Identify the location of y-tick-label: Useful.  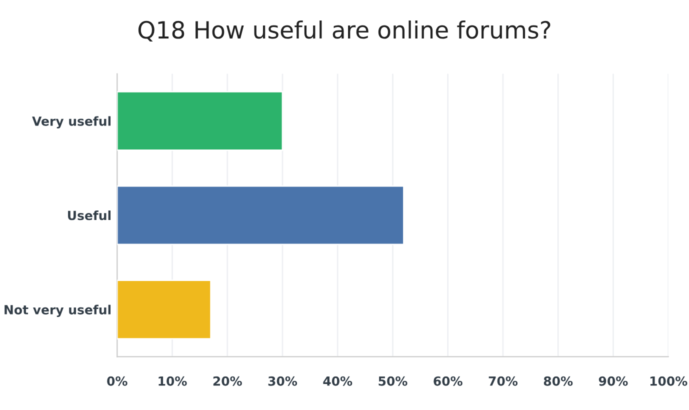
(89, 215).